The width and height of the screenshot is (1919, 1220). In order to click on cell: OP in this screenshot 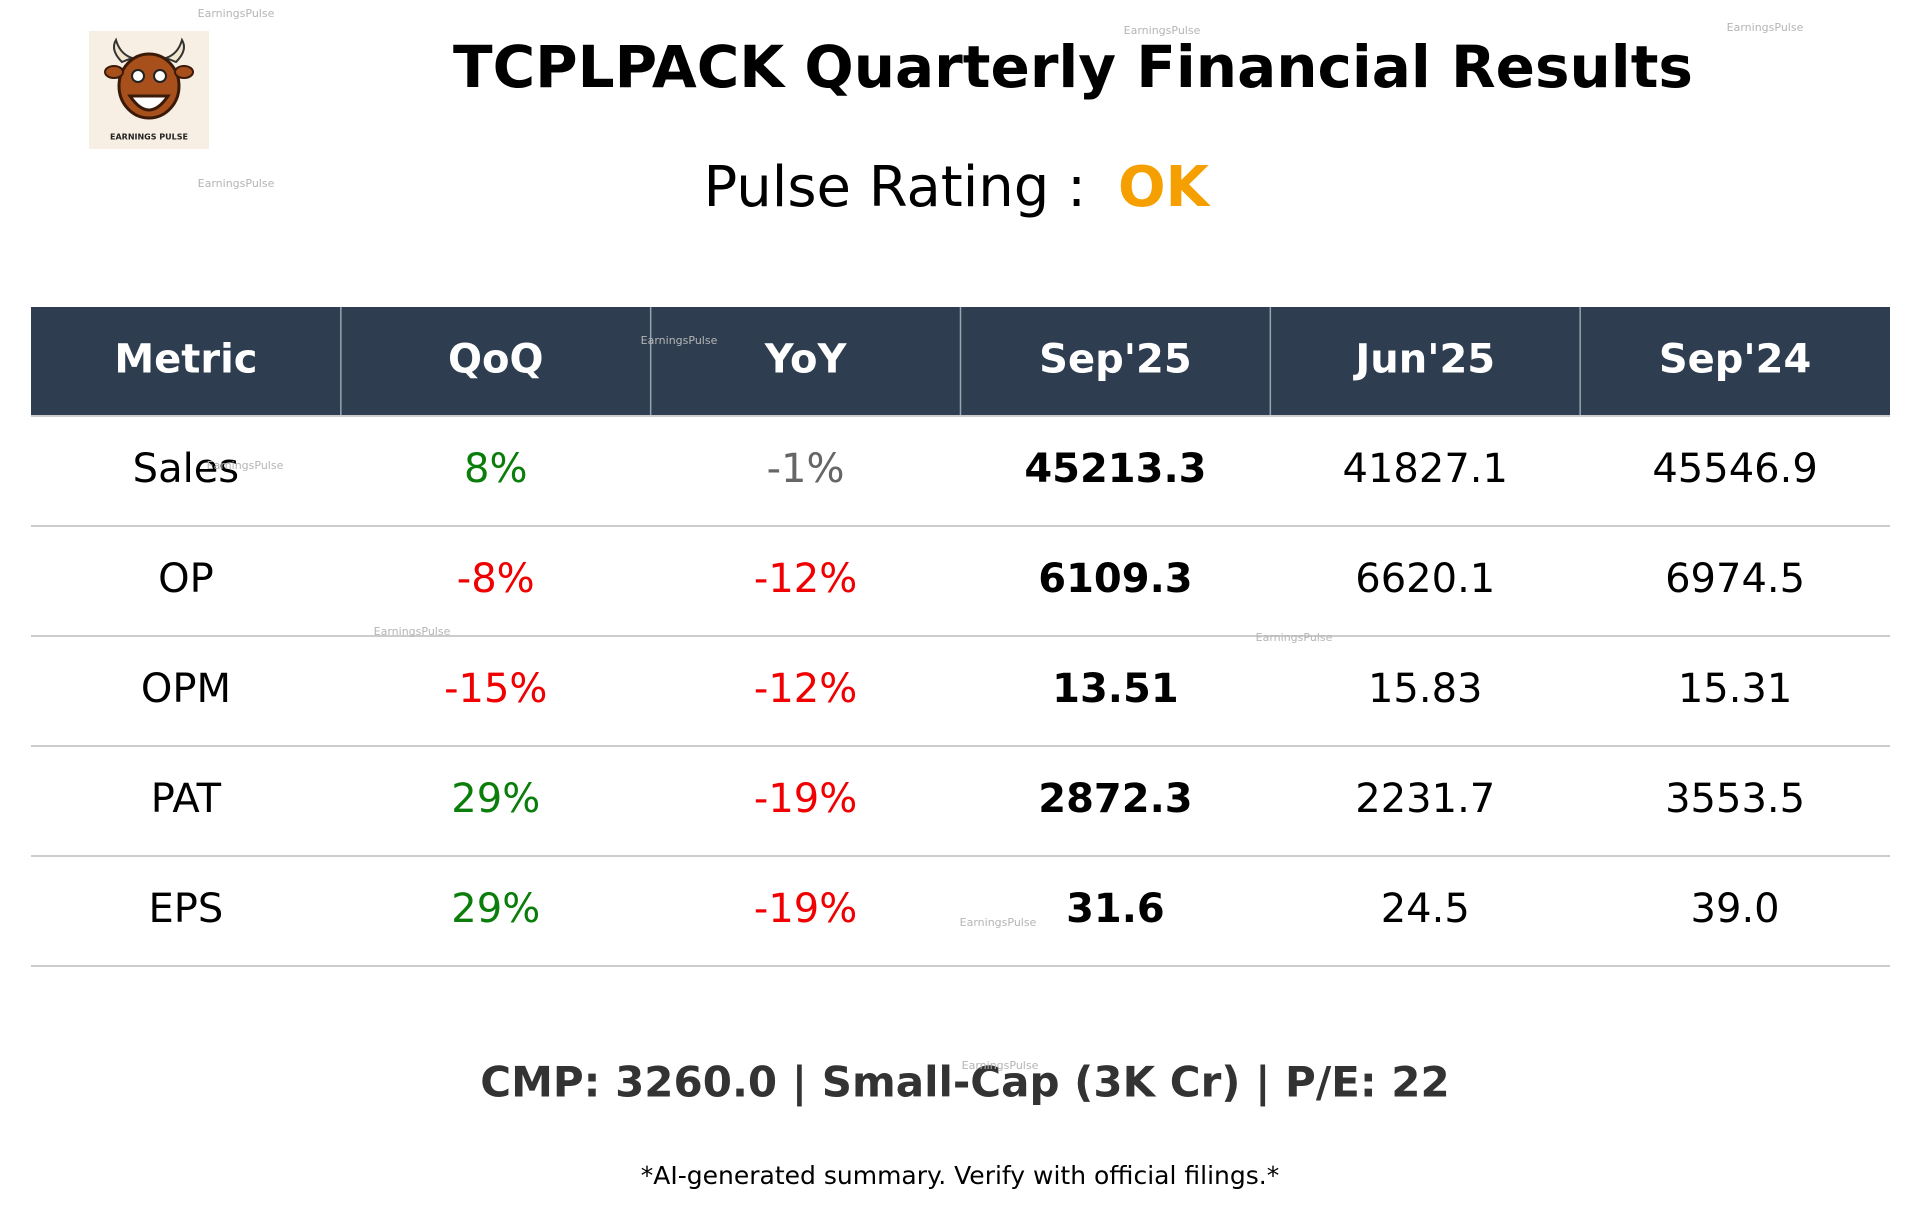, I will do `click(186, 579)`.